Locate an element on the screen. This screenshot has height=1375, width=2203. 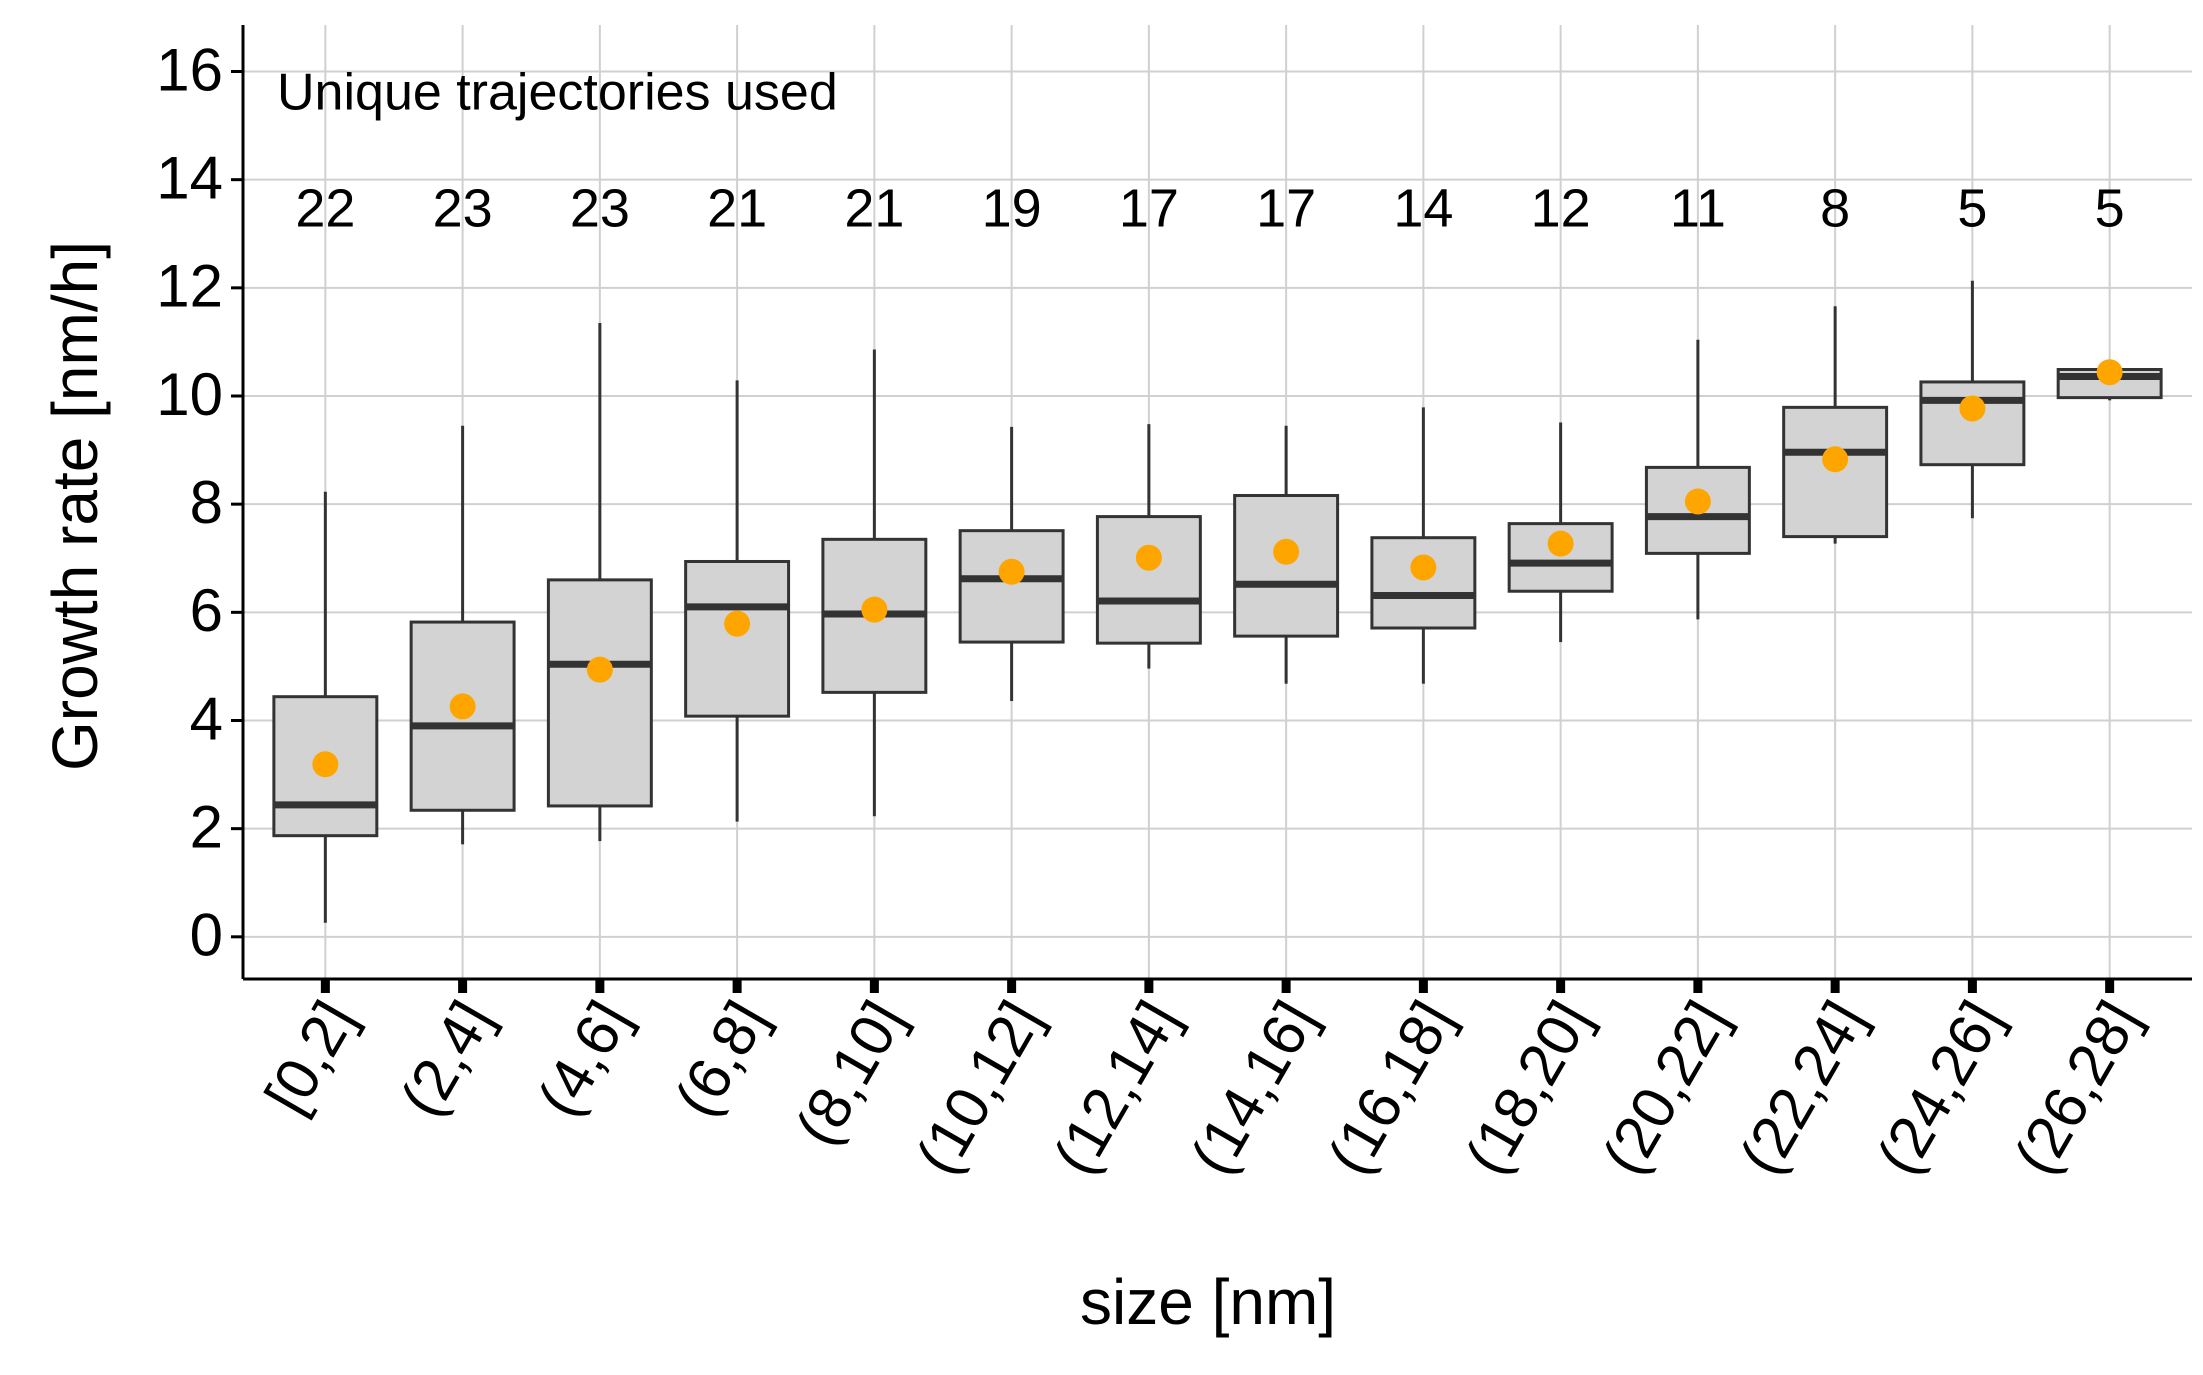
y-tick-label: 4 is located at coordinates (206, 718).